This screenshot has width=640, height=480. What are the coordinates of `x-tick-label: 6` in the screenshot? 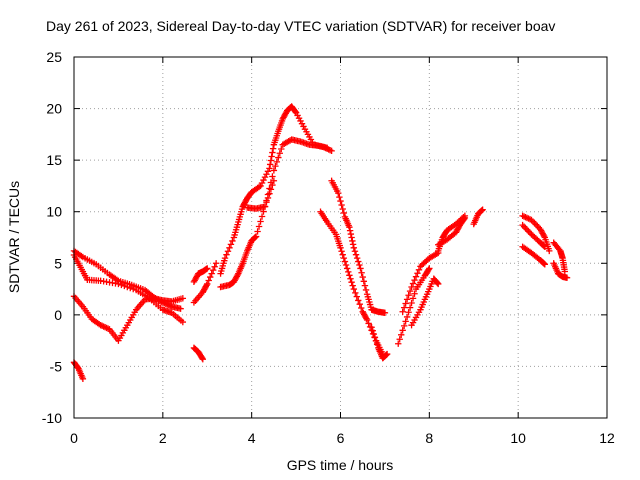 It's located at (341, 438).